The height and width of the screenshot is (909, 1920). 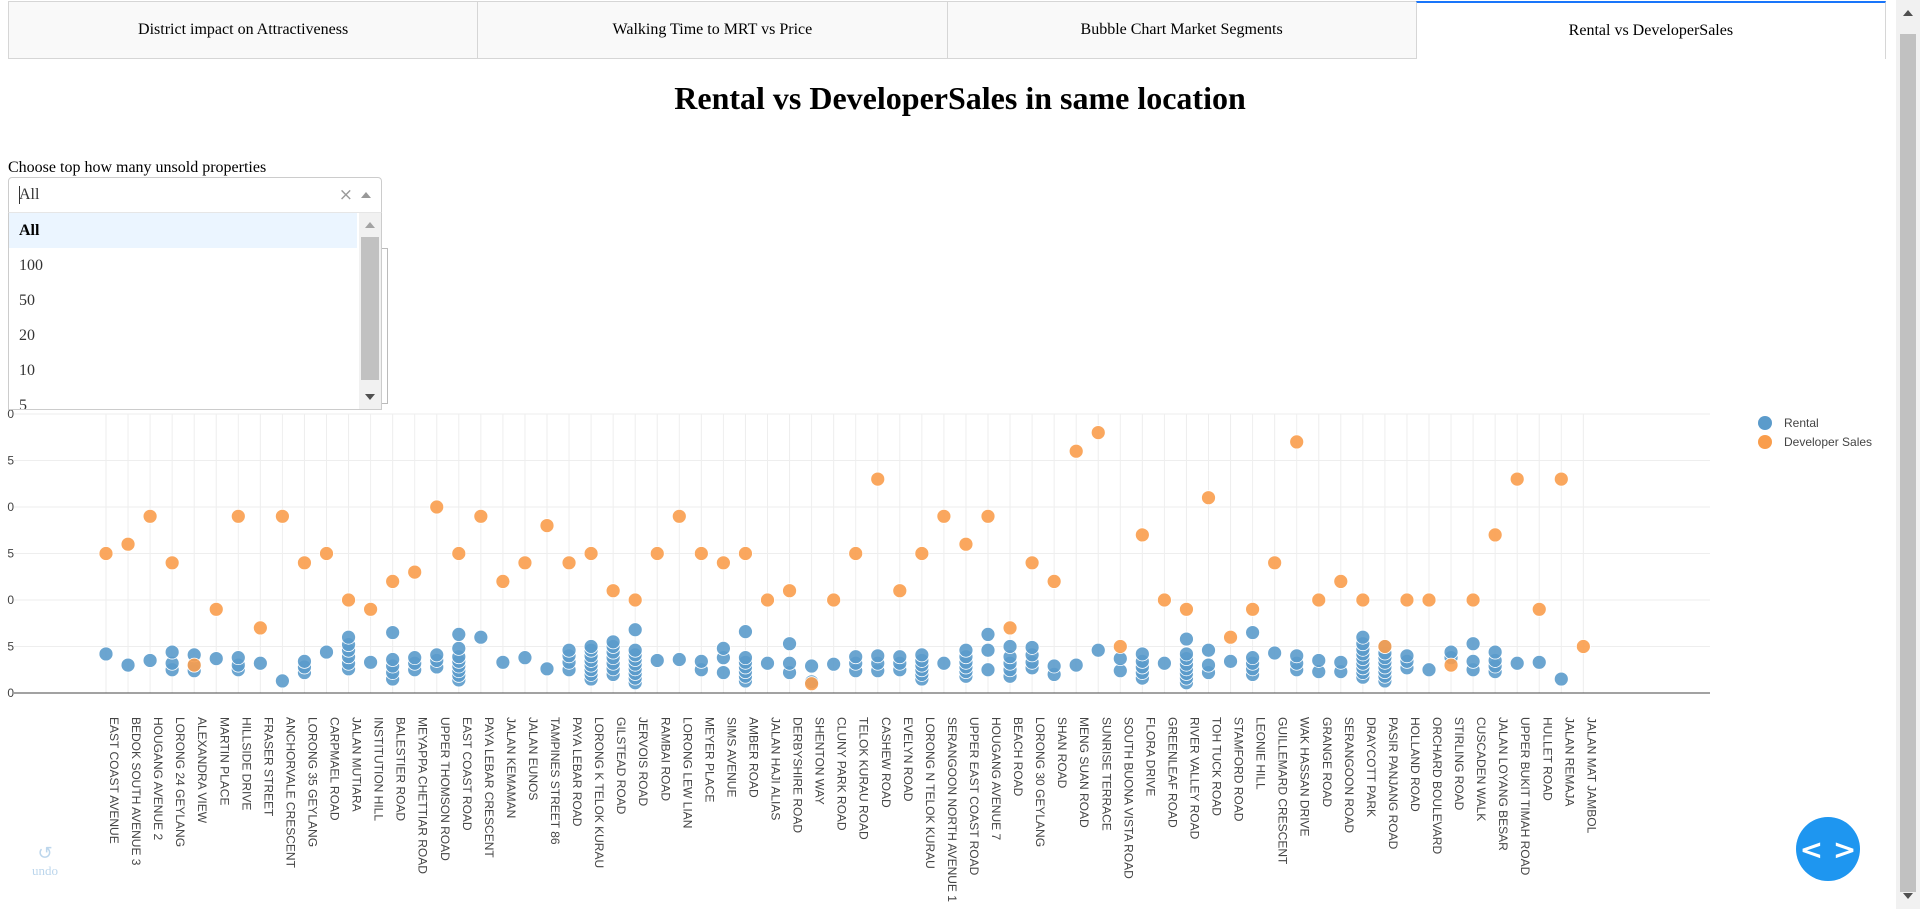 I want to click on x-tick-label: ALEXANDRA VIEW, so click(x=202, y=770).